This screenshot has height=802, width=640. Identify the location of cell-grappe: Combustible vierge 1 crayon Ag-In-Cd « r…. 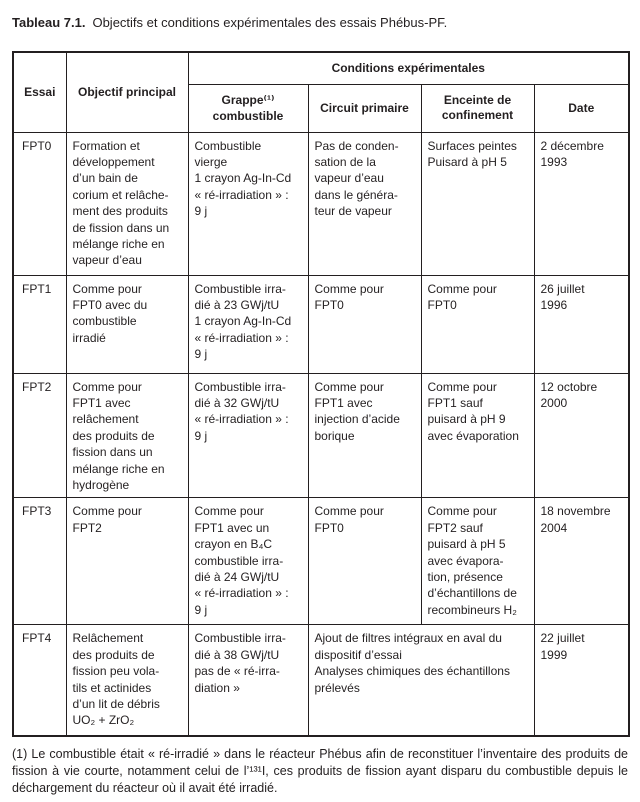
(248, 203).